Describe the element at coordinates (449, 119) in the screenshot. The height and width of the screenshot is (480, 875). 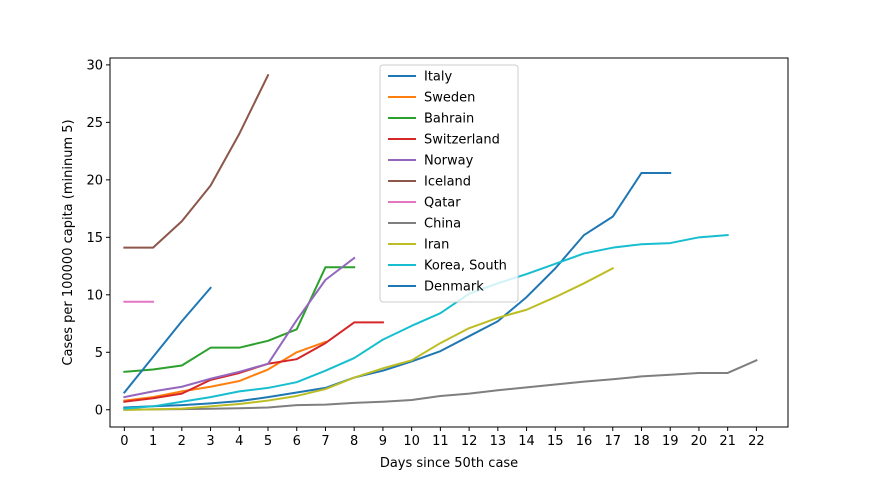
I see `legend-label-bahrain: Bahrain` at that location.